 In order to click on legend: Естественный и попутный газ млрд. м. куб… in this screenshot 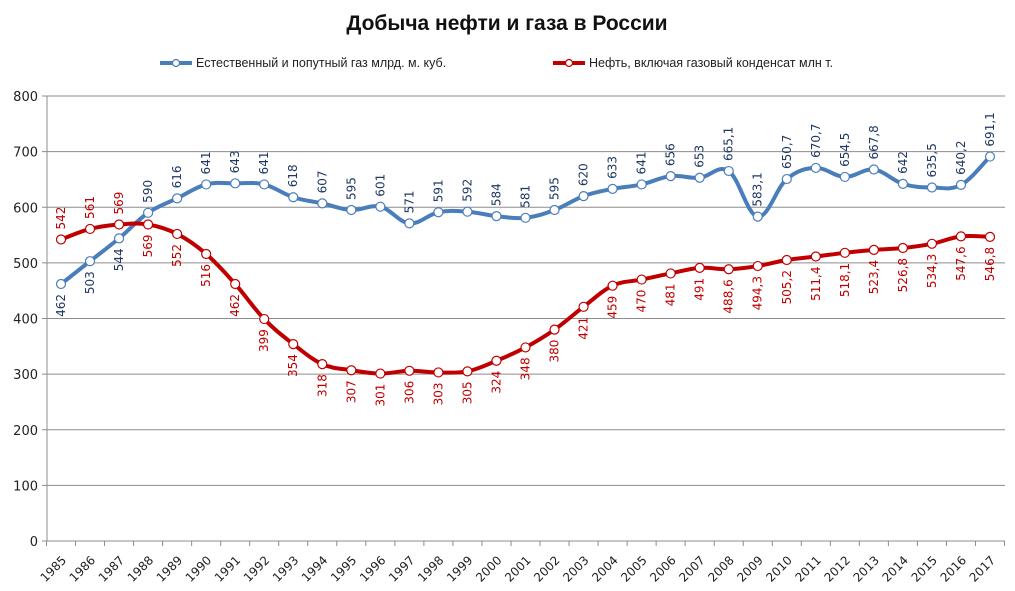, I will do `click(496, 63)`.